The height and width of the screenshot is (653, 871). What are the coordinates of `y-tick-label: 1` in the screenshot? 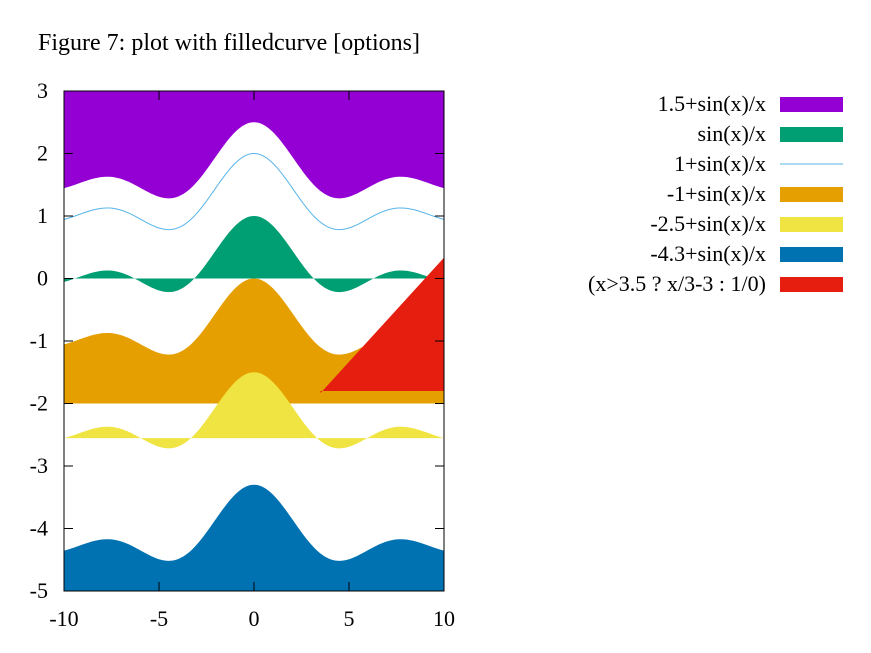 It's located at (42, 215).